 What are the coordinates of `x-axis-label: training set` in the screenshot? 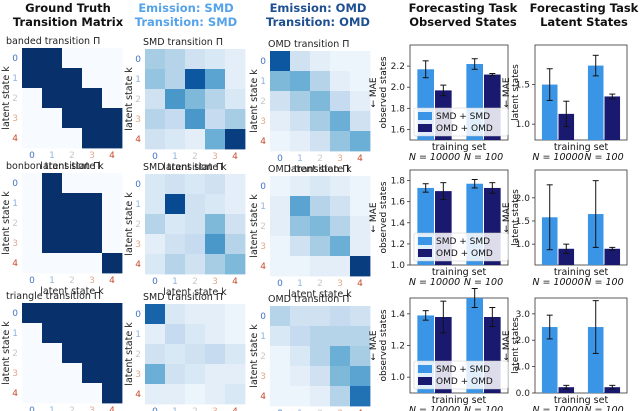 It's located at (581, 147).